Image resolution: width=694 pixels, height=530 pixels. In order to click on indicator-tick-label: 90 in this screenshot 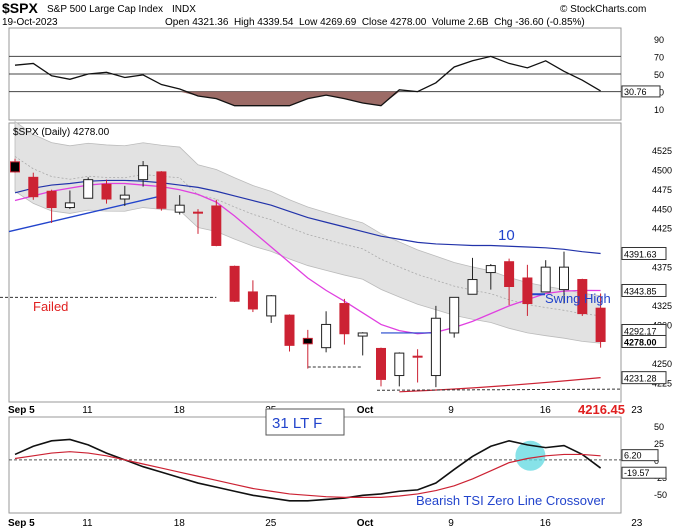, I will do `click(659, 40)`.